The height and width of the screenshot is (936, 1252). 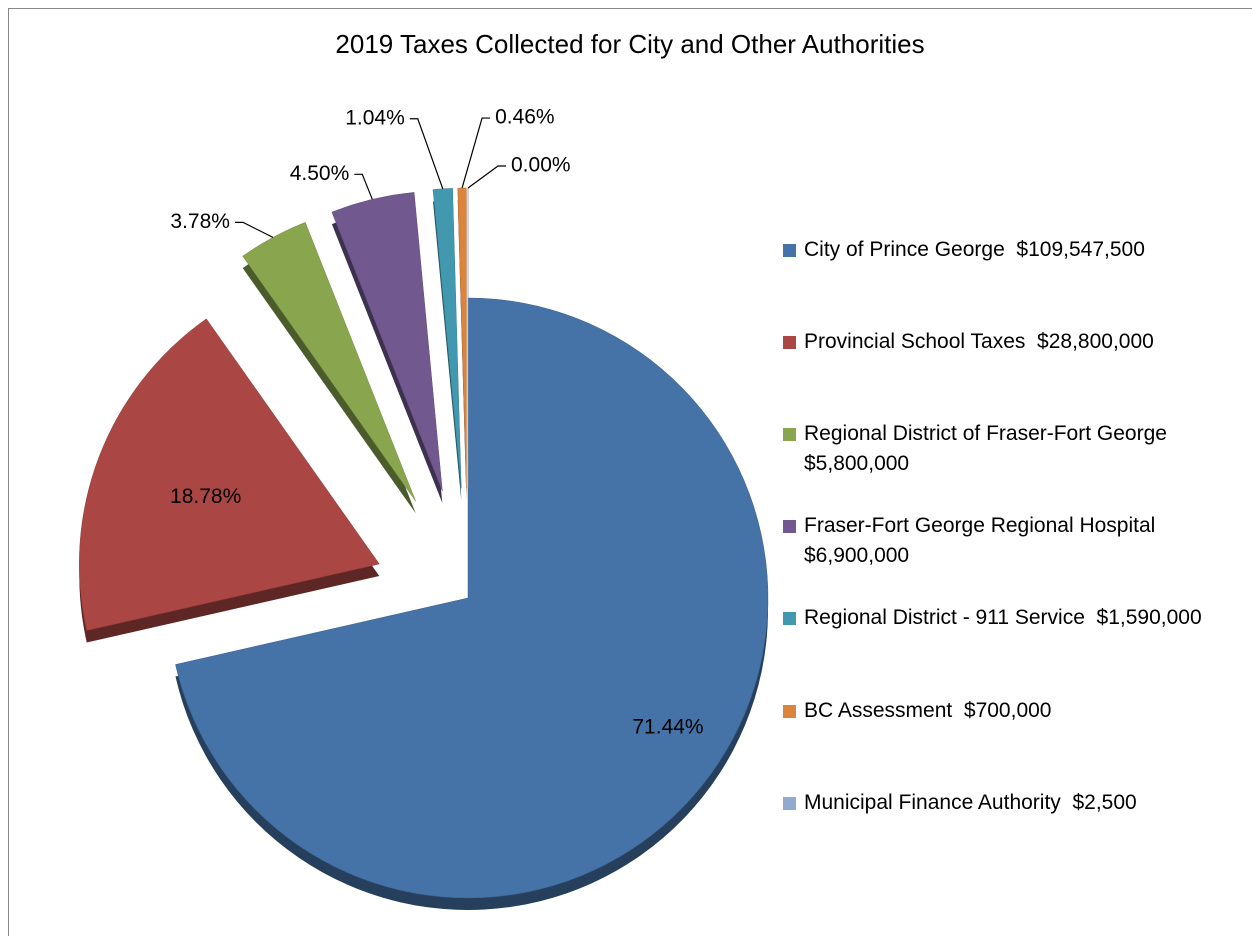 I want to click on data-label: 18.78%, so click(x=205, y=496).